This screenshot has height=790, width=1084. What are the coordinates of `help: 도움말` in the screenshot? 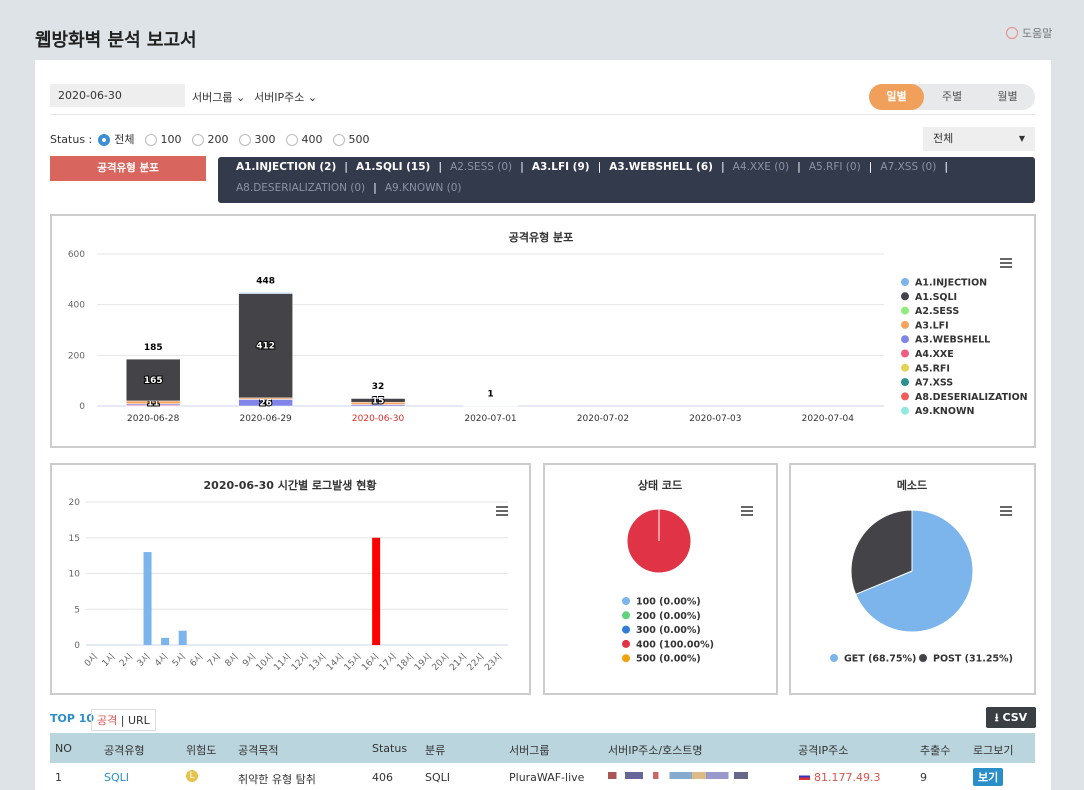 It's located at (1029, 33).